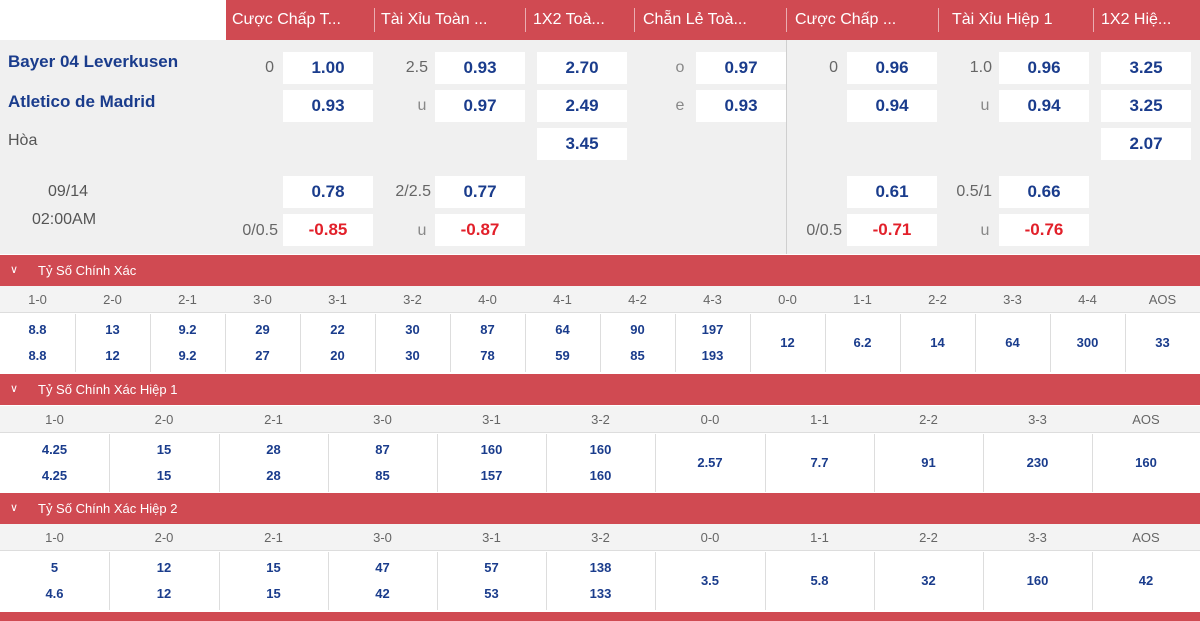 This screenshot has height=621, width=1200. Describe the element at coordinates (600, 475) in the screenshot. I see `score-odds-away: 160` at that location.